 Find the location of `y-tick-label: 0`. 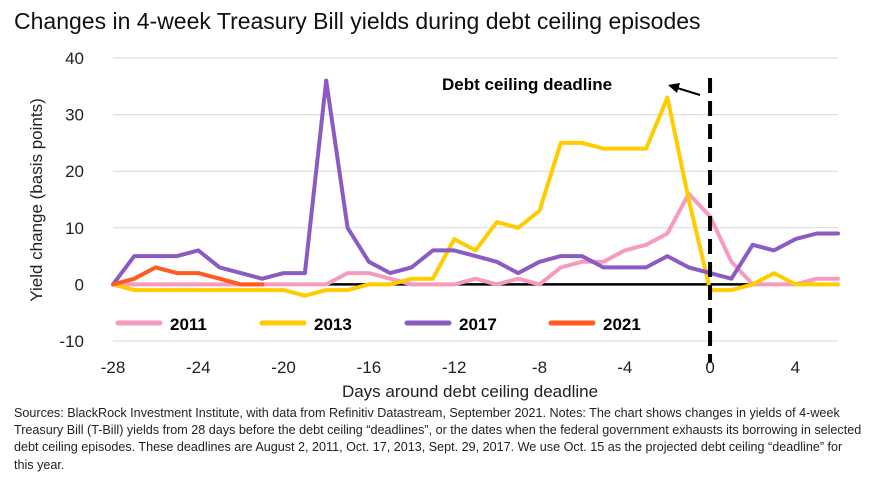

y-tick-label: 0 is located at coordinates (79, 284).